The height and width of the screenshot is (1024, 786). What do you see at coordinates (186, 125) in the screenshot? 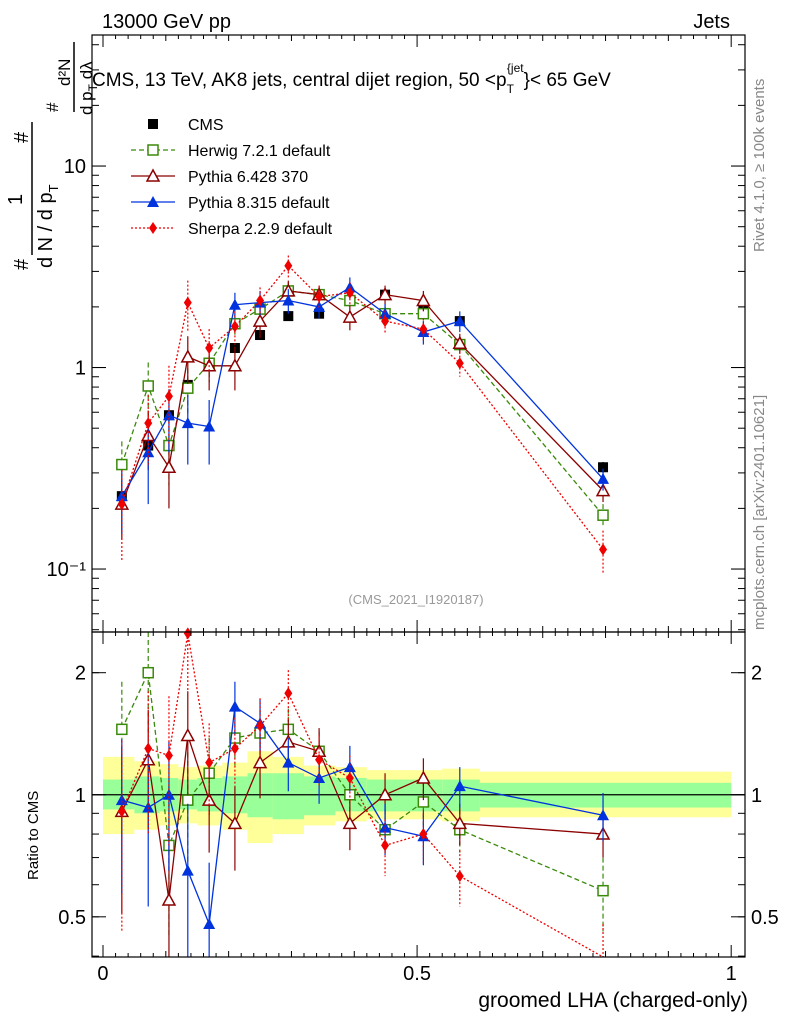
I see `legend-item: CMS` at bounding box center [186, 125].